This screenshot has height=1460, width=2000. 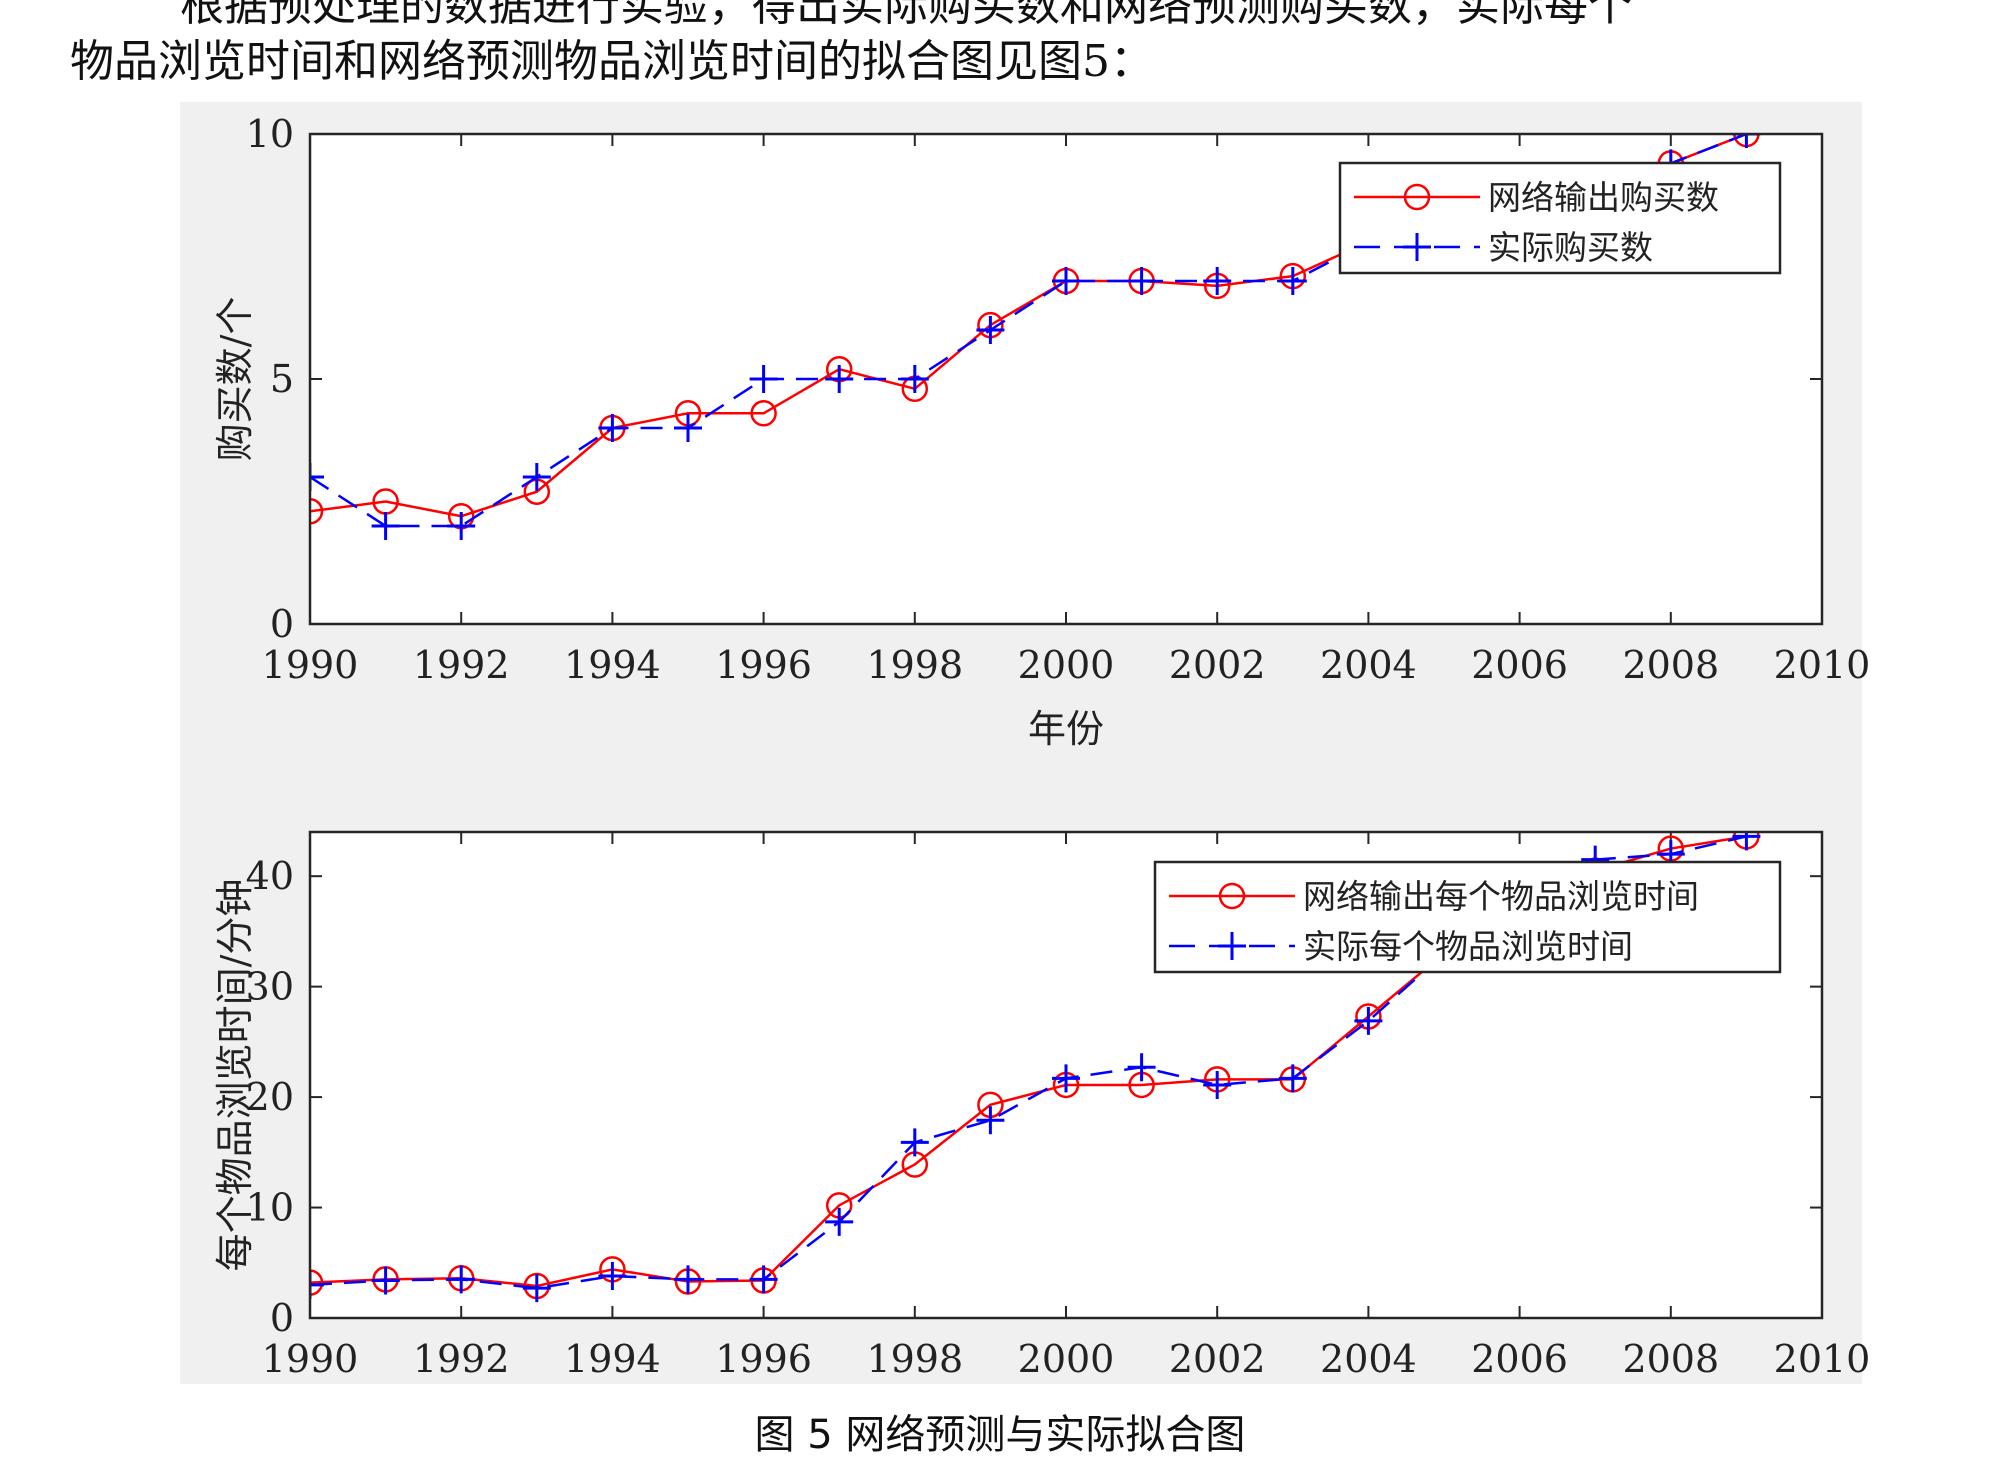 I want to click on chart1-x-tick-label: 1994, so click(x=612, y=665).